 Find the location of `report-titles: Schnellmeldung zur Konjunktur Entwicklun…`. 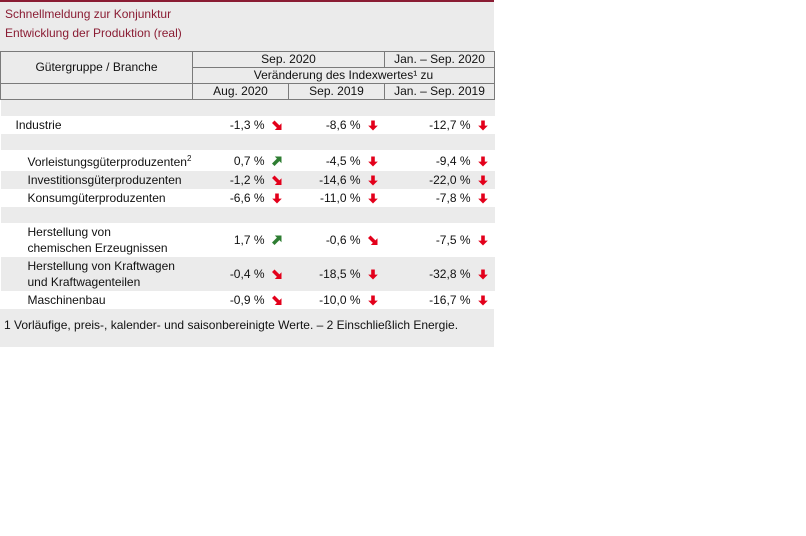

report-titles: Schnellmeldung zur Konjunktur Entwicklun… is located at coordinates (247, 26).